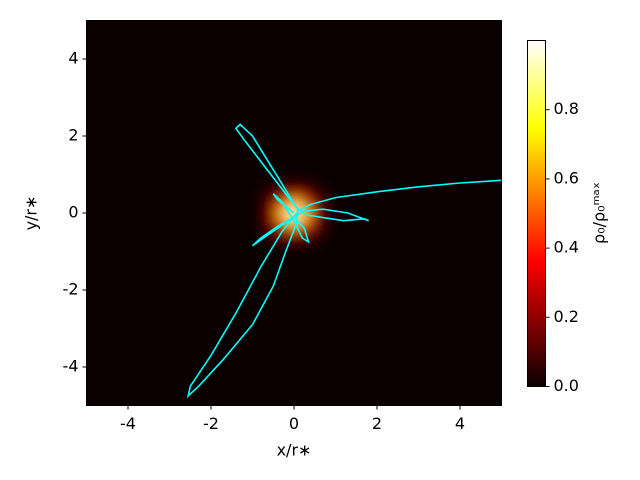 This screenshot has height=480, width=640. Describe the element at coordinates (536, 213) in the screenshot. I see `colorbar` at that location.